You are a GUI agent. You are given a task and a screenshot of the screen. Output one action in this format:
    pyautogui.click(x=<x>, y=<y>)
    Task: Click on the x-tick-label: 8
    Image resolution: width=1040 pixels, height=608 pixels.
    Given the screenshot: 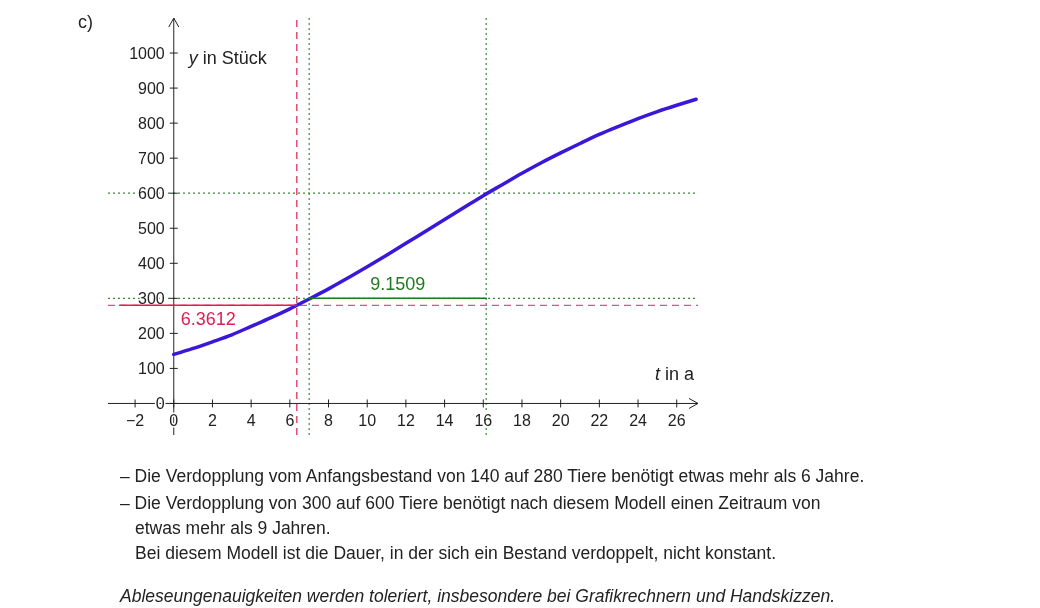 What is the action you would take?
    pyautogui.click(x=329, y=421)
    